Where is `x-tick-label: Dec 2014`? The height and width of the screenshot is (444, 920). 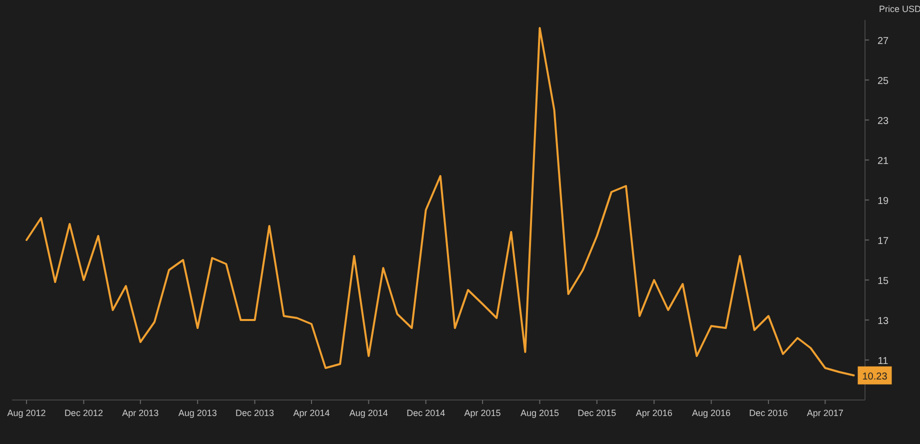
x-tick-label: Dec 2014 is located at coordinates (426, 413).